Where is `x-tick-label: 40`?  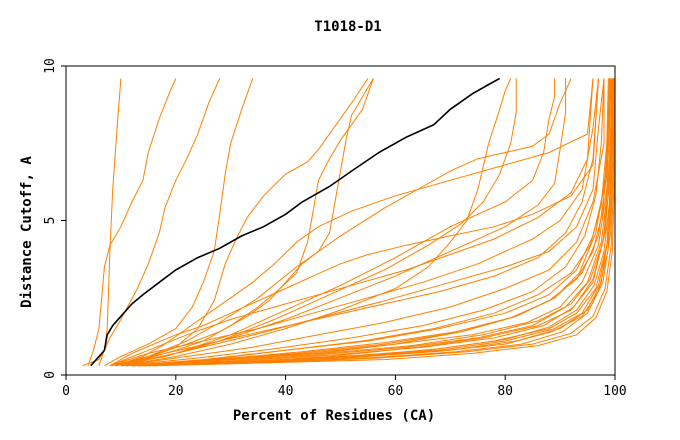
x-tick-label: 40 is located at coordinates (286, 391).